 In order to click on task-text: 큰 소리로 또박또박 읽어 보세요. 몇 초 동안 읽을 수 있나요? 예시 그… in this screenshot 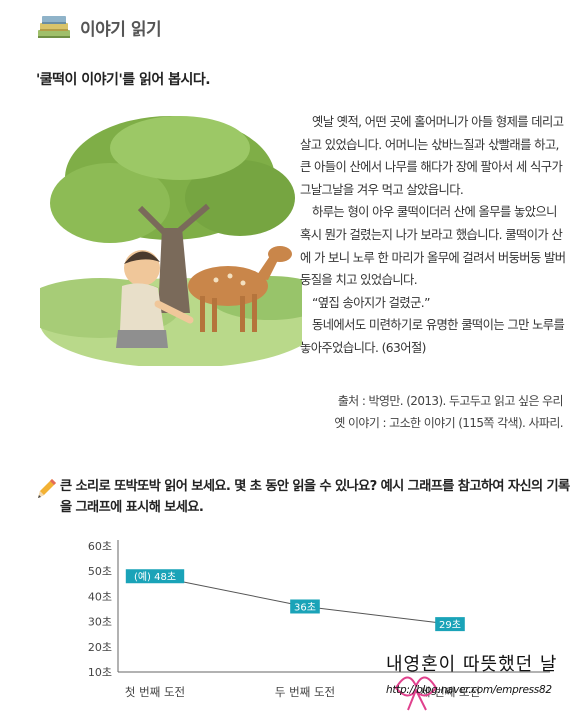, I will do `click(315, 497)`.